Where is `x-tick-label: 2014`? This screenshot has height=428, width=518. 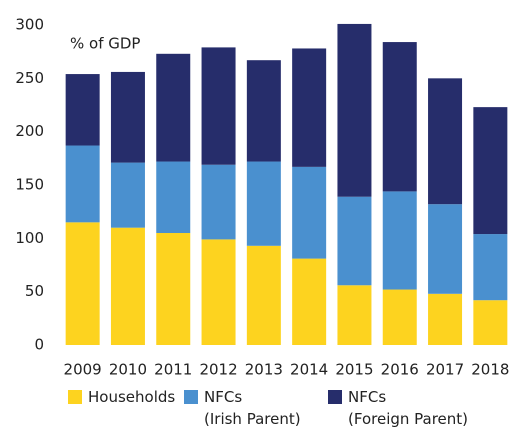 x-tick-label: 2014 is located at coordinates (309, 370).